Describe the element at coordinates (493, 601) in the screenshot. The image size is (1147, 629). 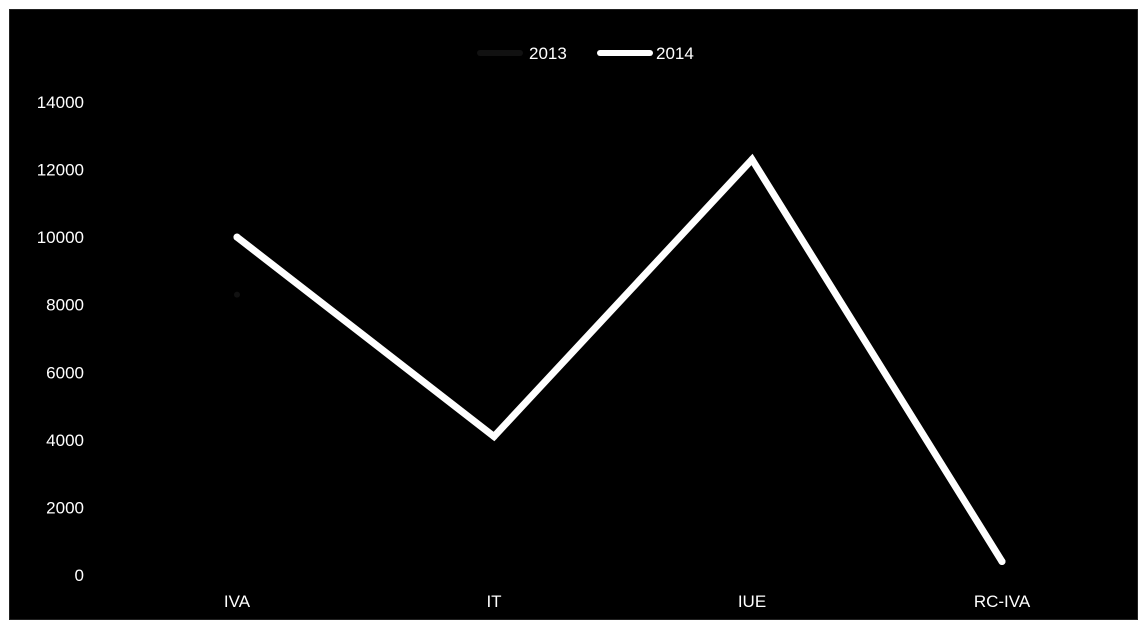
I see `x-tick-label: IT` at that location.